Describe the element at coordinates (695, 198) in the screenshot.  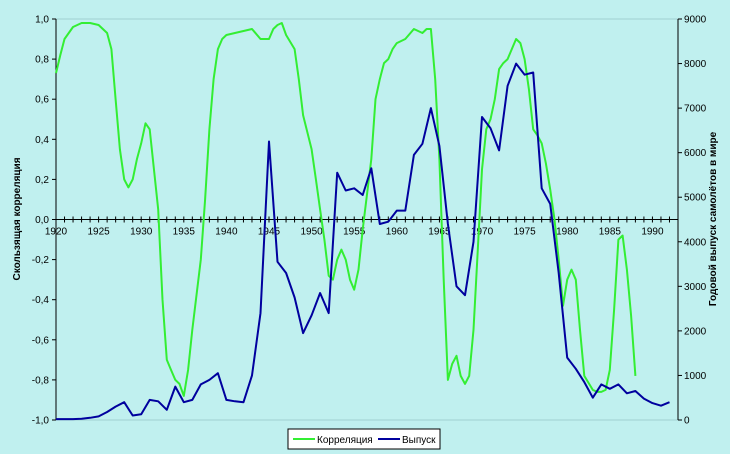
I see `y-right-tick-label: 5000` at that location.